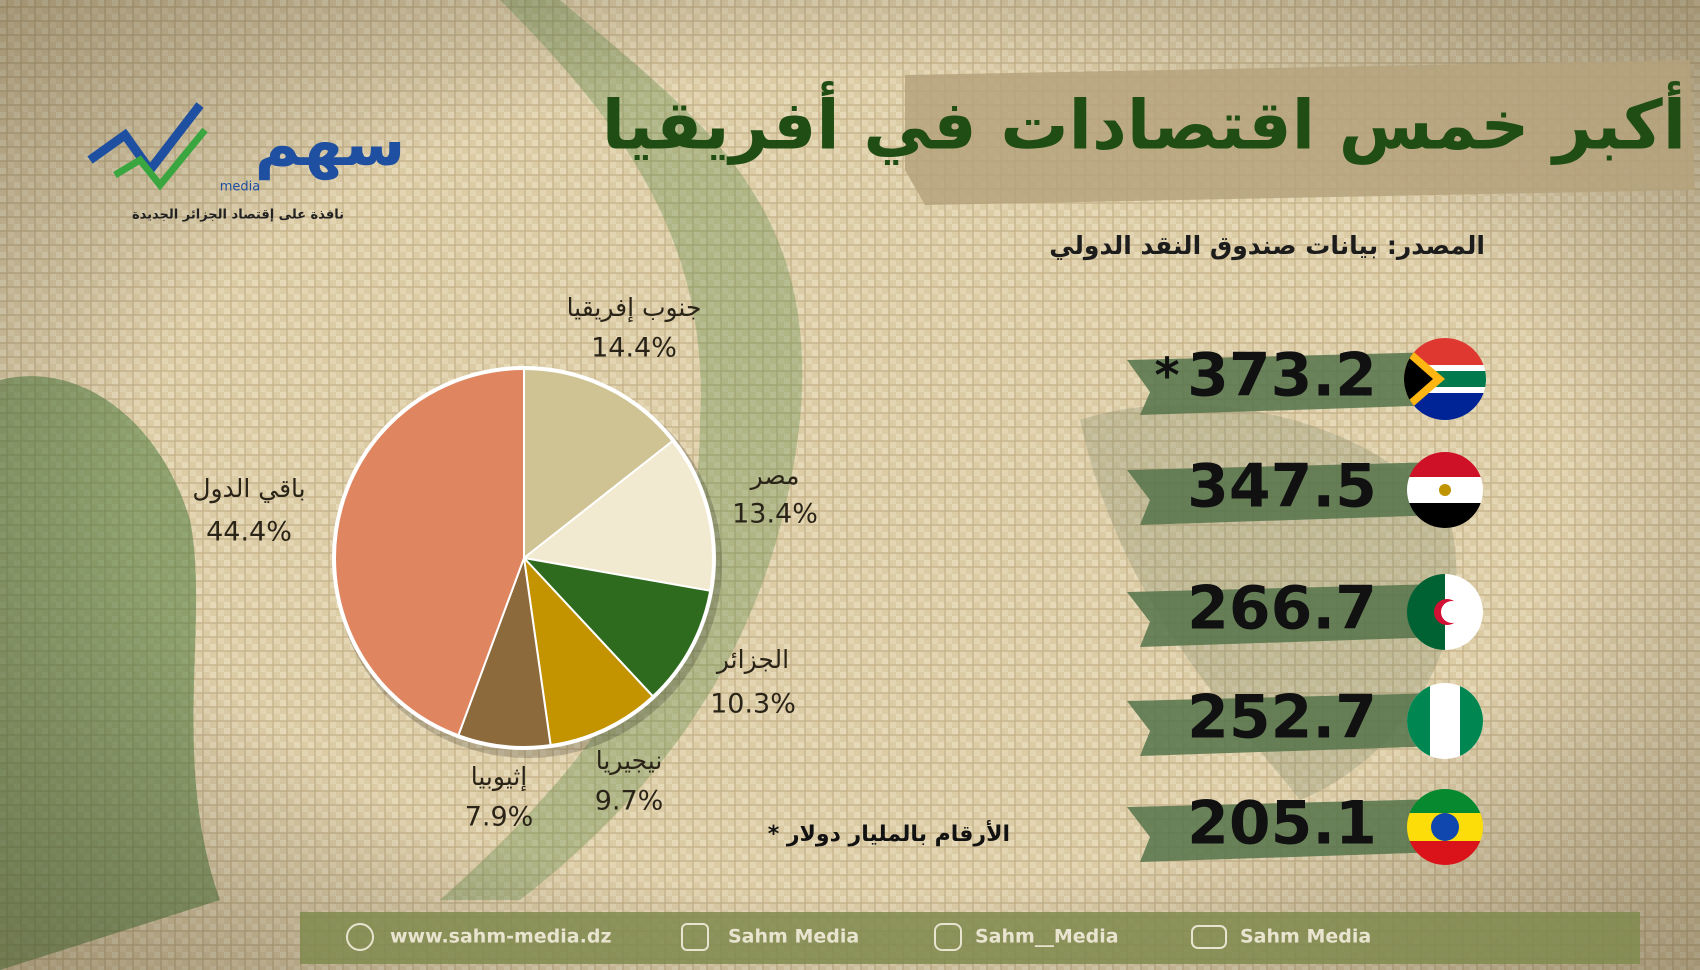 This screenshot has height=970, width=1700. Describe the element at coordinates (634, 308) in the screenshot. I see `slice-label: جنوب إفريقيا` at that location.